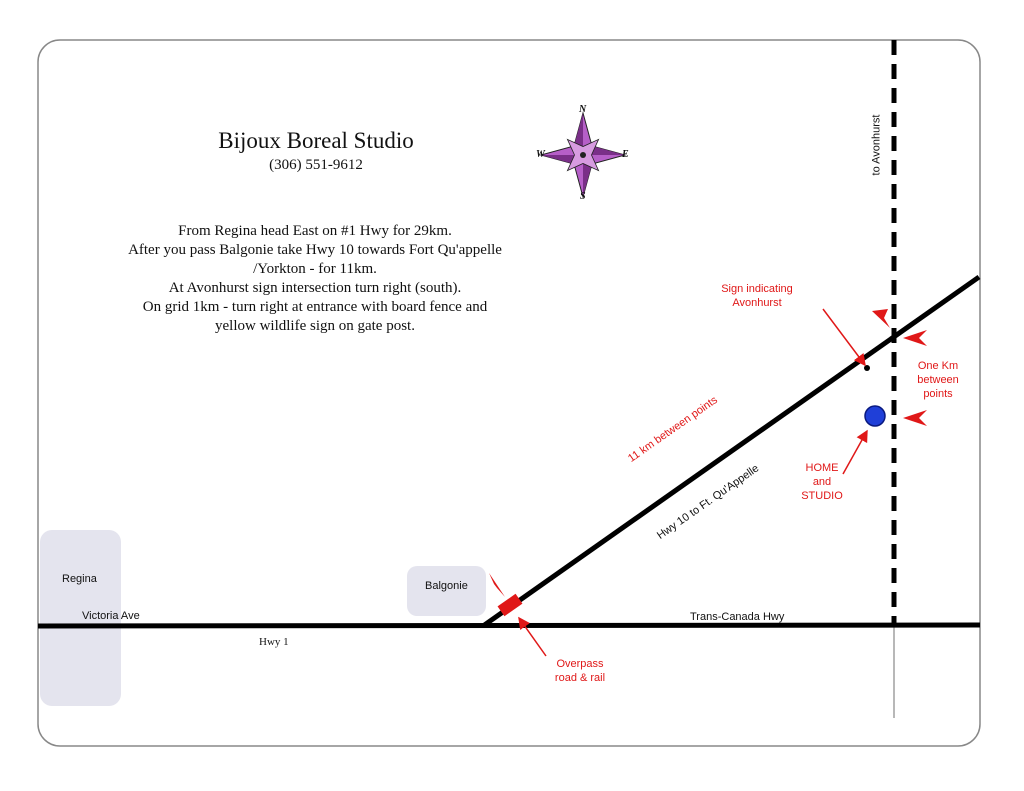 The image size is (1024, 791). I want to click on one-km-arrow-bottom-icon, so click(915, 418).